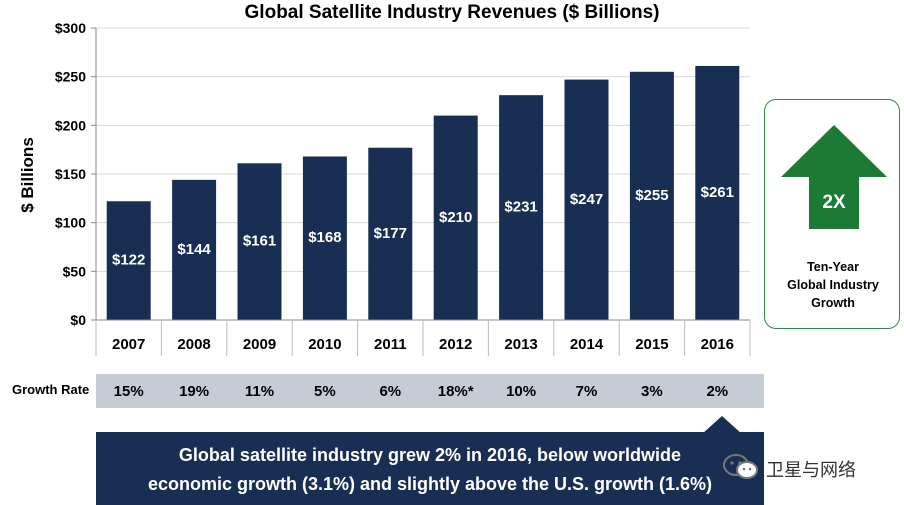  I want to click on x-tick-label: 2011, so click(390, 344).